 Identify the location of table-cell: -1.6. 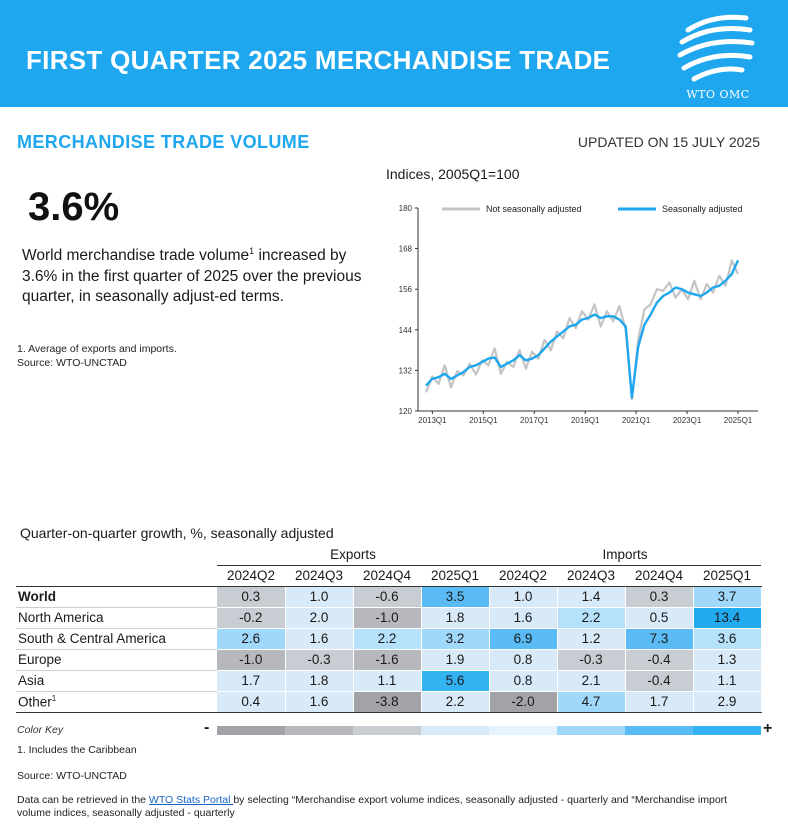
(387, 660).